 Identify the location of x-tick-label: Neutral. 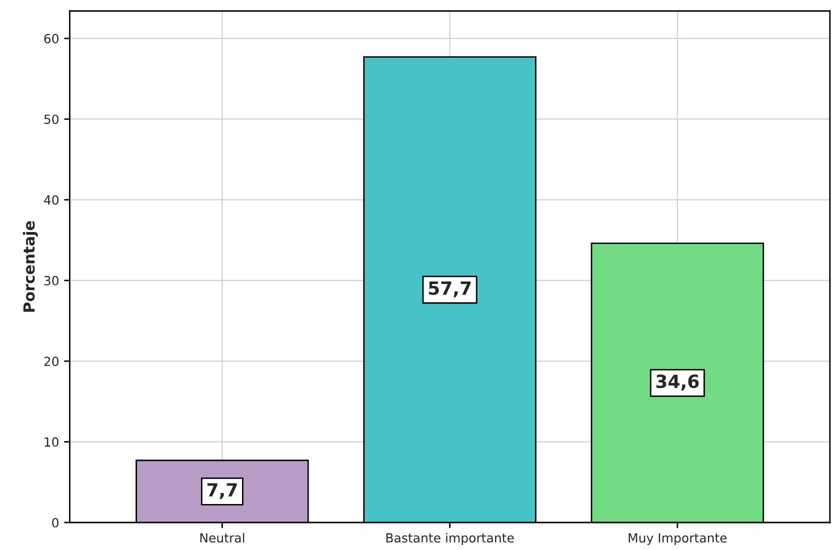
(222, 537).